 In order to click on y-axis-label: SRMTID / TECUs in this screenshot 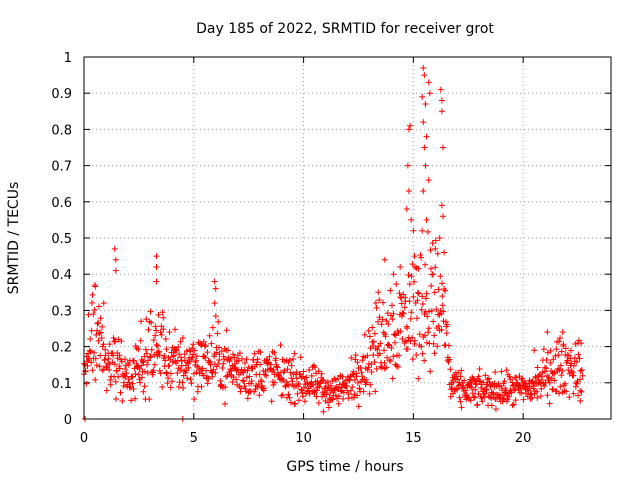, I will do `click(14, 238)`.